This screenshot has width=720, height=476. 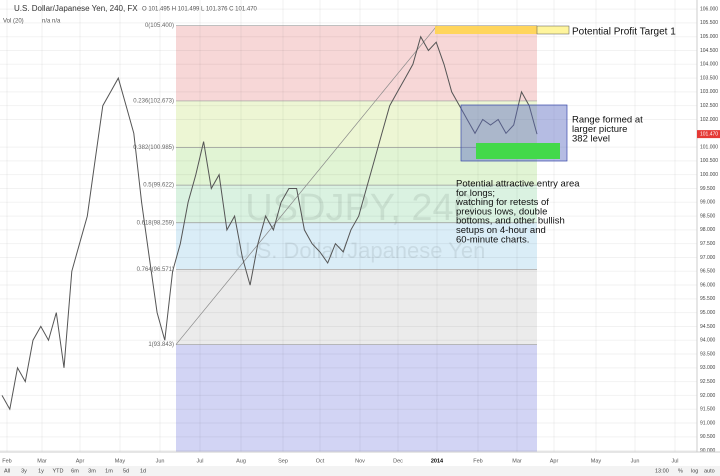 What do you see at coordinates (7, 471) in the screenshot?
I see `range-button: All` at bounding box center [7, 471].